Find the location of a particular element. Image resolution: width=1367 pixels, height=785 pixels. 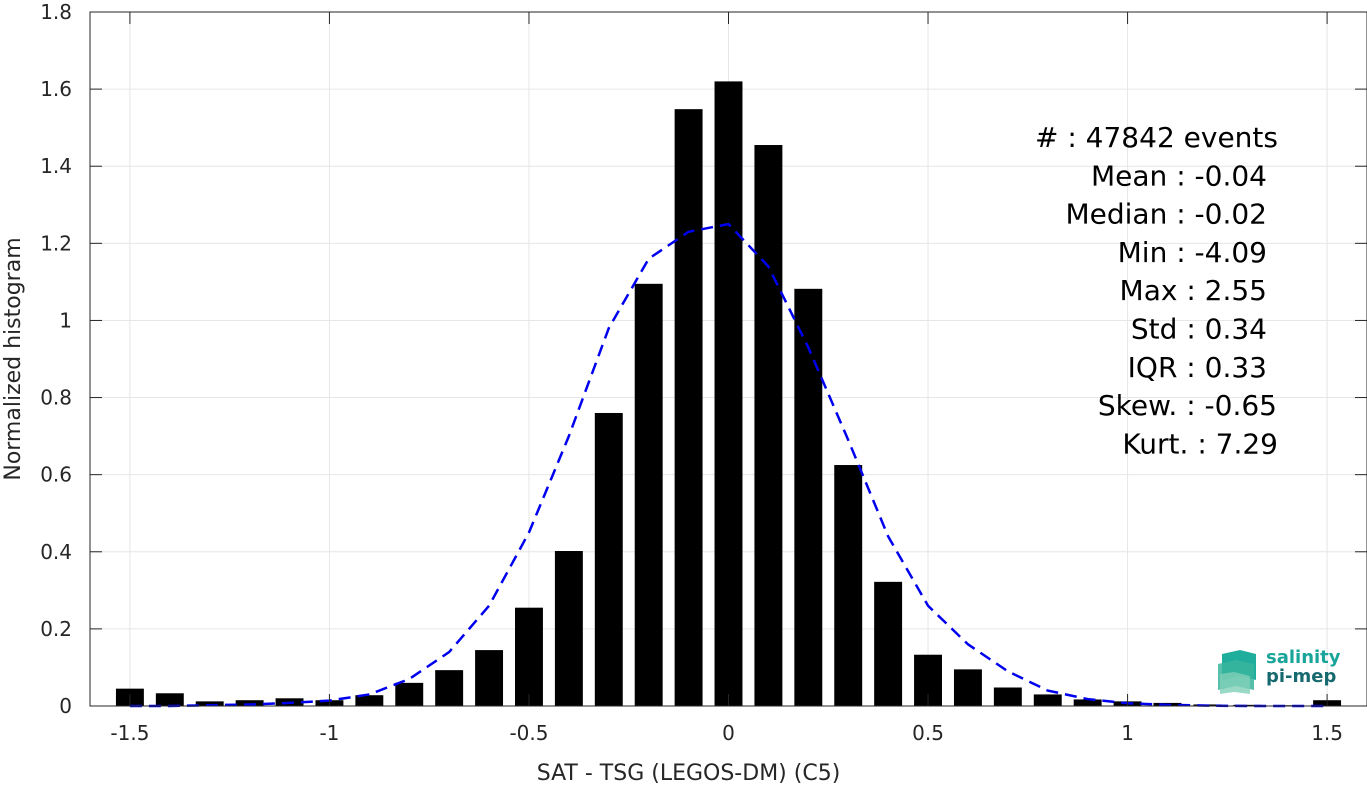

x-tick-label: -0.5 is located at coordinates (528, 733).